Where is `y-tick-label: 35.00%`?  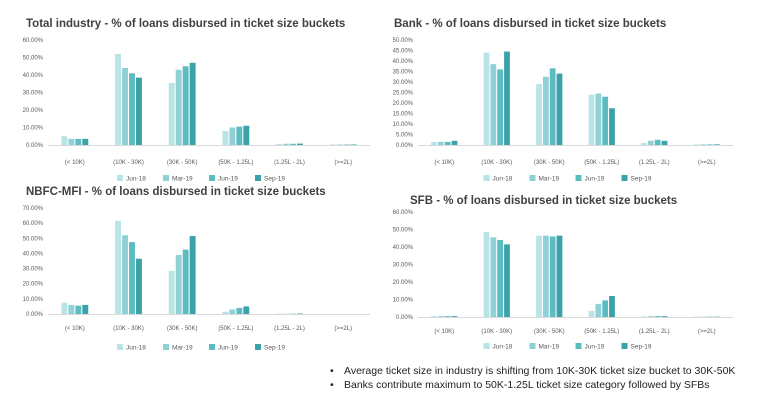
y-tick-label: 35.00% is located at coordinates (403, 73).